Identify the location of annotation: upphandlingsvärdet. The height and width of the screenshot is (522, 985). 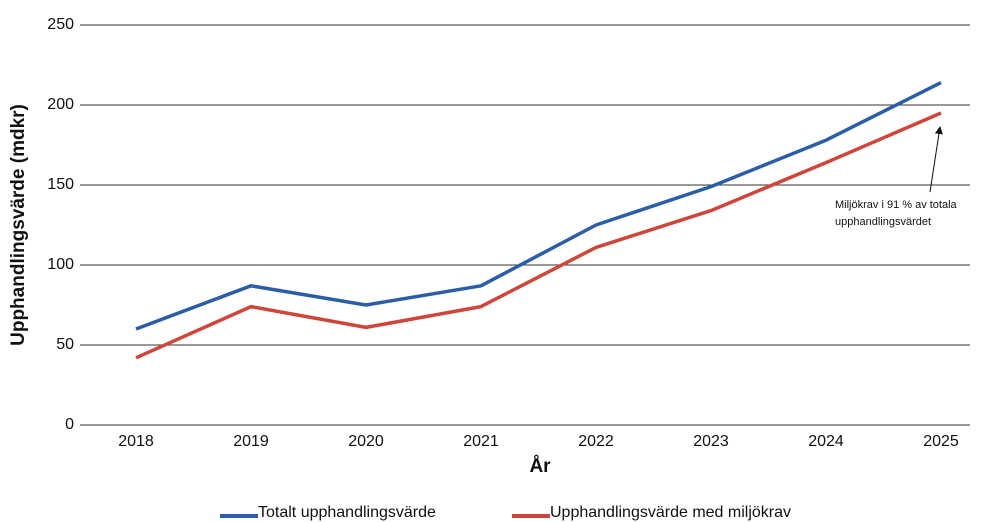
(883, 222).